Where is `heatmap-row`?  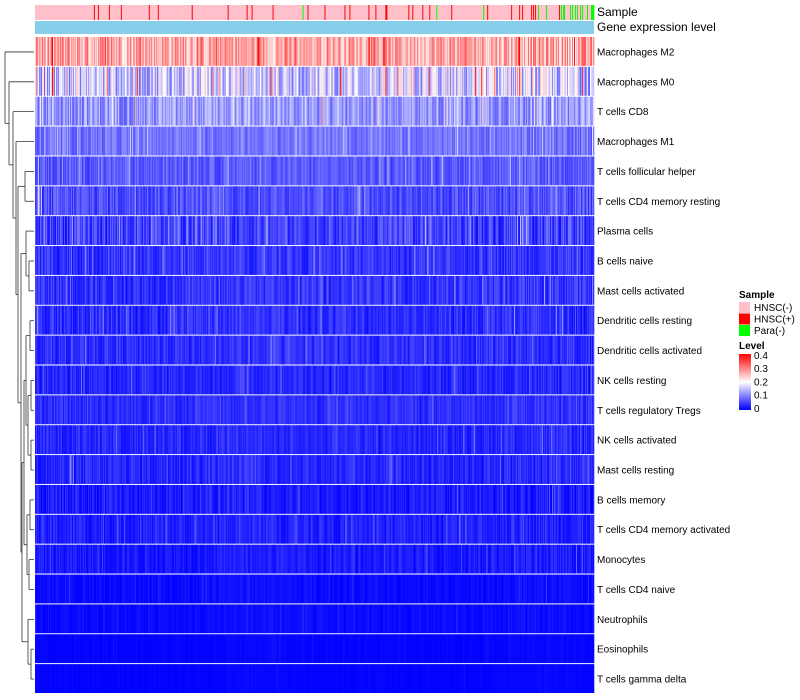 heatmap-row is located at coordinates (315, 201).